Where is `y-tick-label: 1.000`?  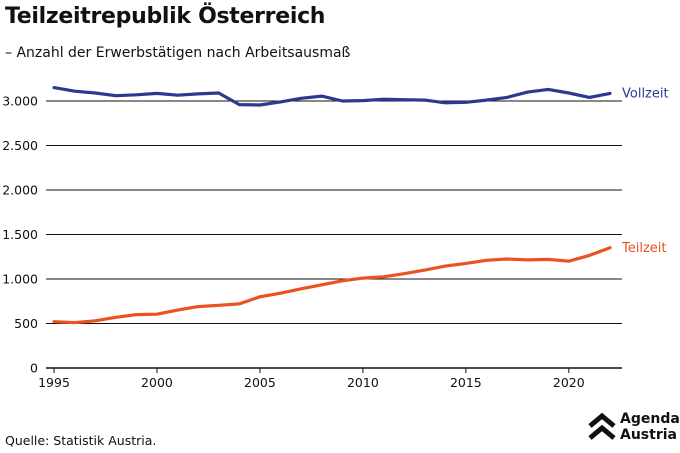 y-tick-label: 1.000 is located at coordinates (20, 279).